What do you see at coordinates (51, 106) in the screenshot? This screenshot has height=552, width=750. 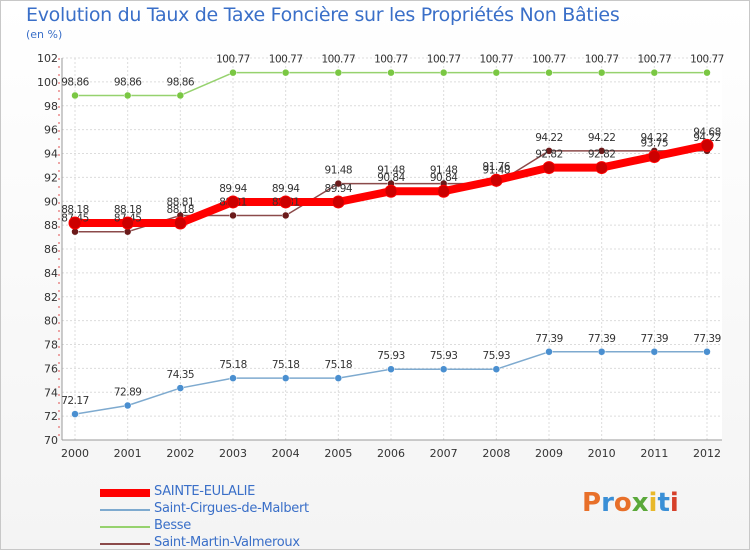 I see `y-tick-label: 98` at bounding box center [51, 106].